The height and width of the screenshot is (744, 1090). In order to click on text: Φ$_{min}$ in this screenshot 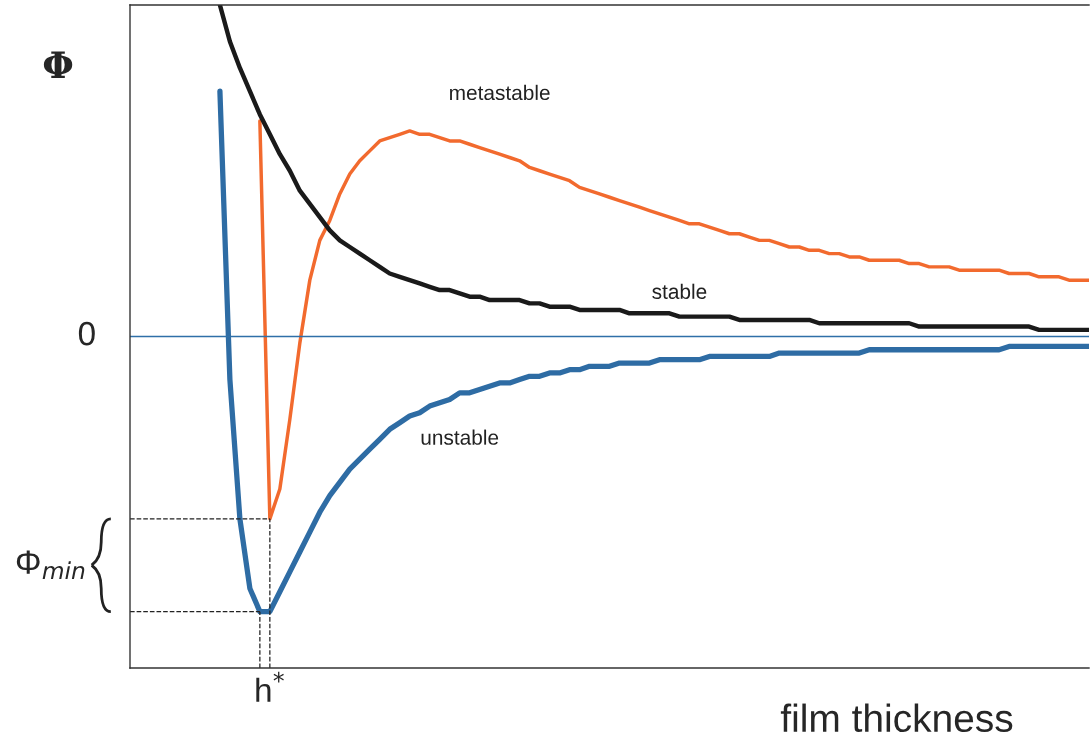, I will do `click(50, 565)`.